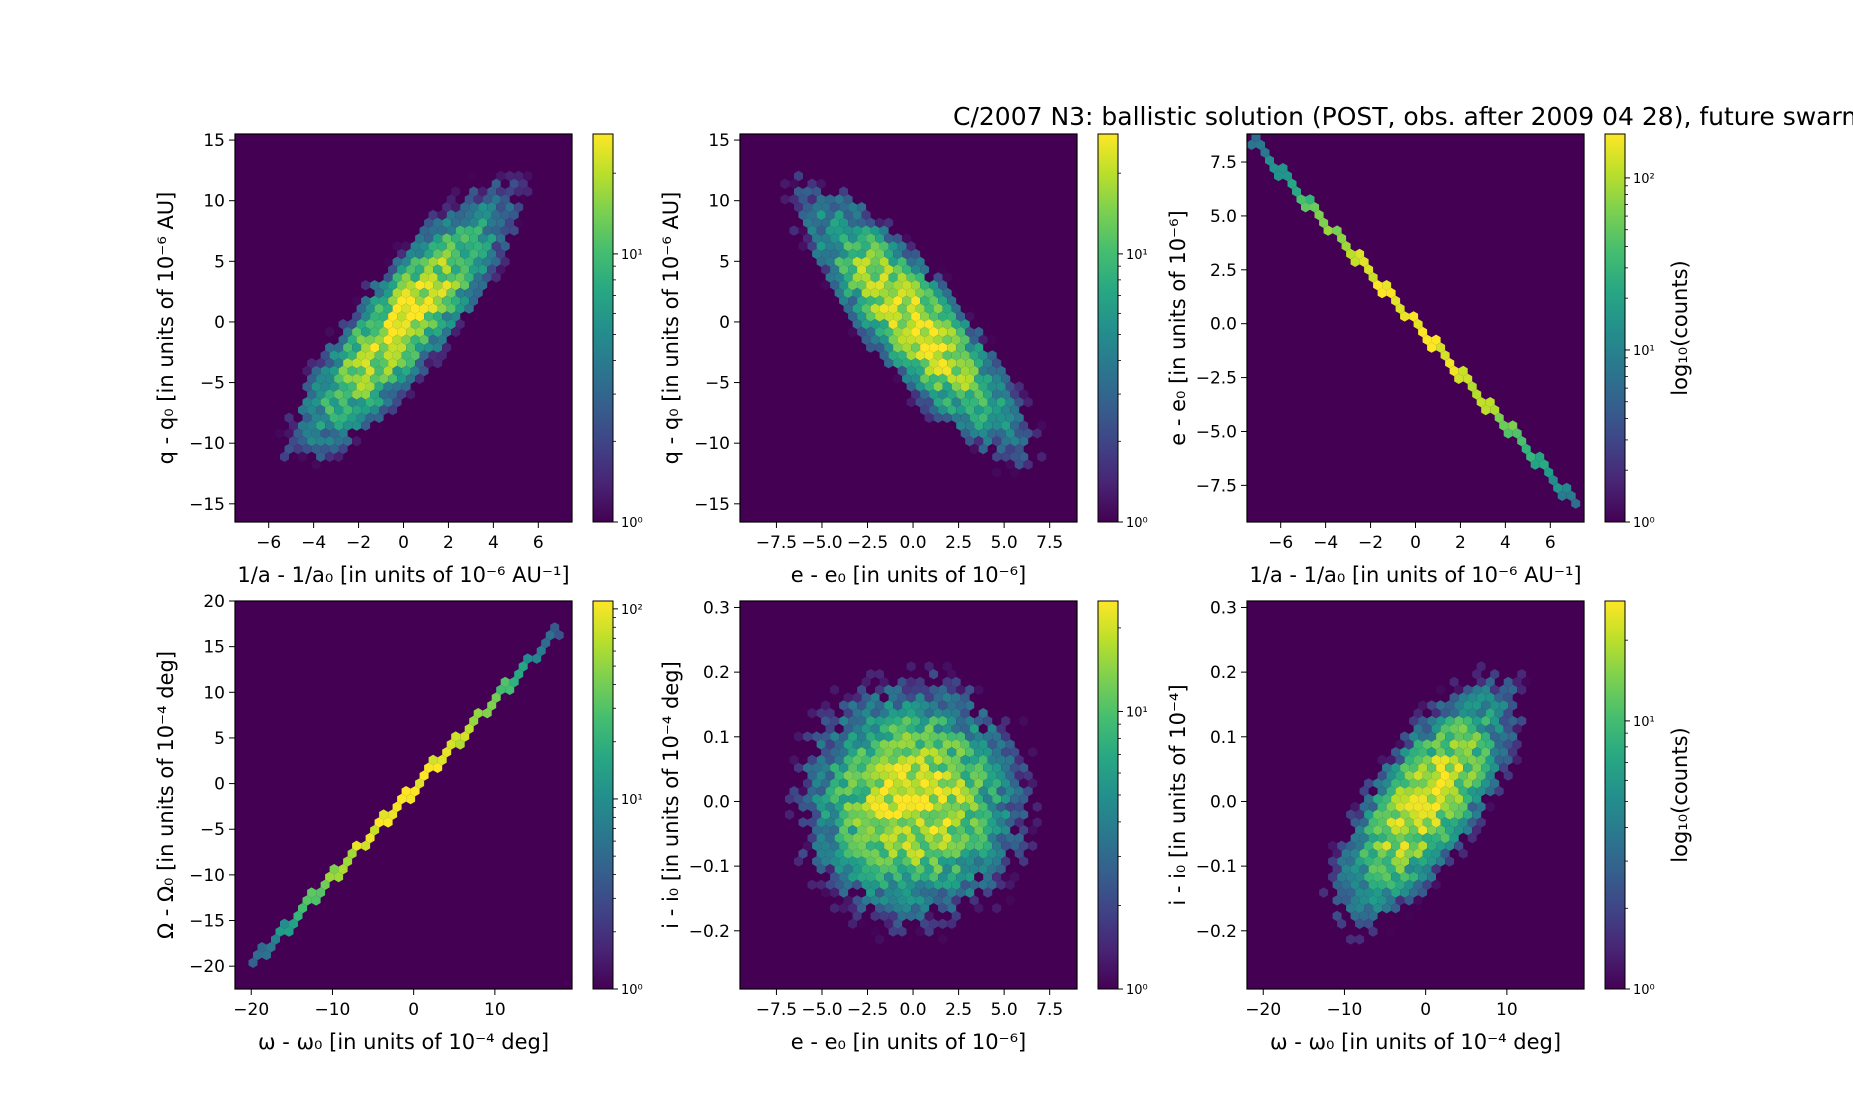  What do you see at coordinates (403, 543) in the screenshot?
I see `x-tick-label: 0` at bounding box center [403, 543].